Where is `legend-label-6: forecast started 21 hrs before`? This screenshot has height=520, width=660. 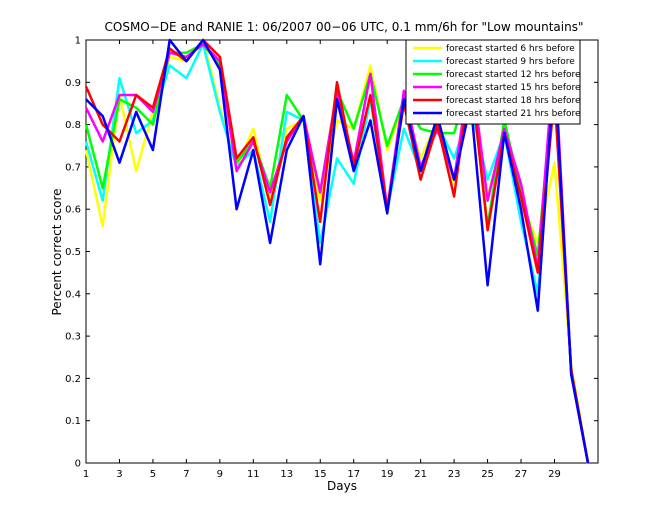
legend-label-6: forecast started 21 hrs before is located at coordinates (513, 114).